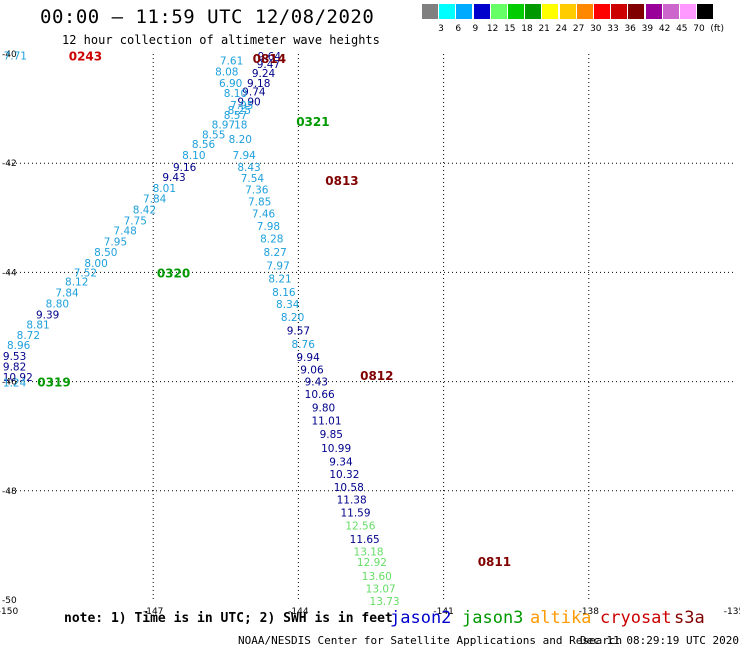  What do you see at coordinates (717, 29) in the screenshot?
I see `colorbar-unit: (ft)` at bounding box center [717, 29].